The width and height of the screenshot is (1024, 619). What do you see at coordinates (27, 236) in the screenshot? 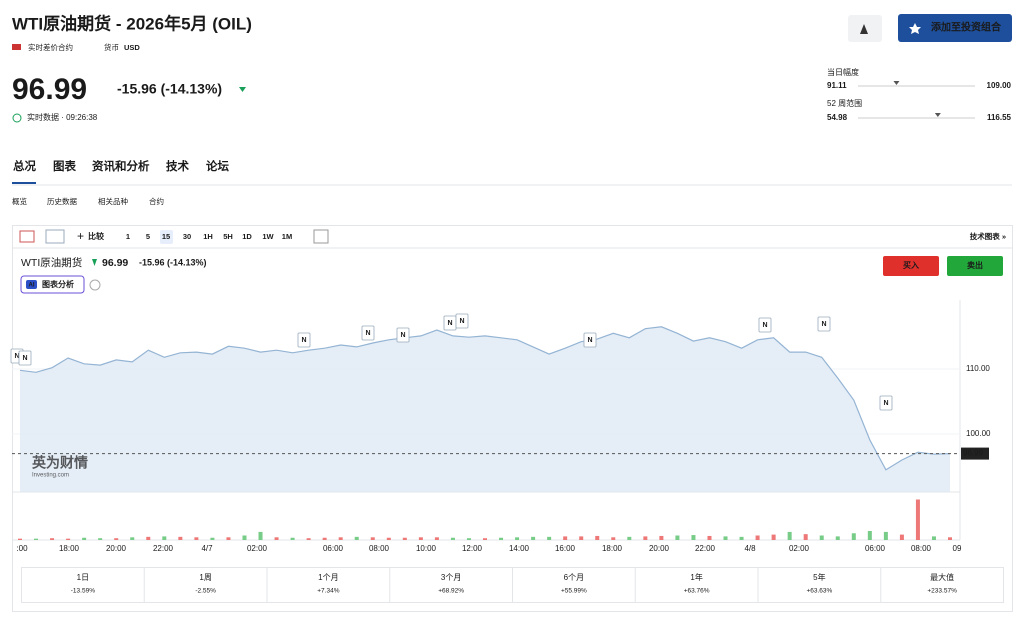
I see `candle-icon` at bounding box center [27, 236].